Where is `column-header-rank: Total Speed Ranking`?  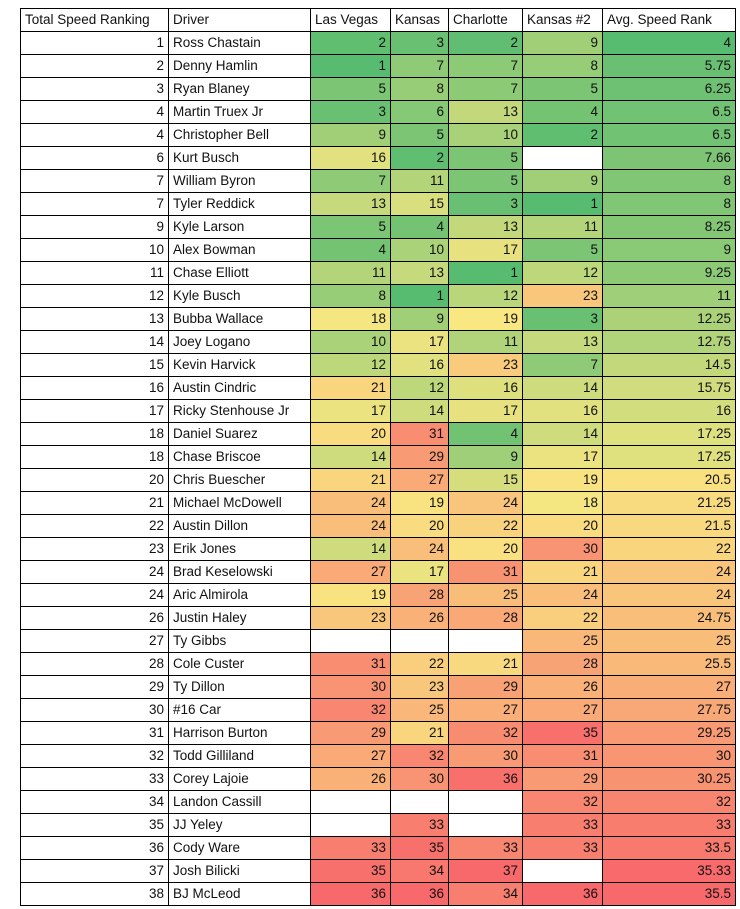 column-header-rank: Total Speed Ranking is located at coordinates (94, 20).